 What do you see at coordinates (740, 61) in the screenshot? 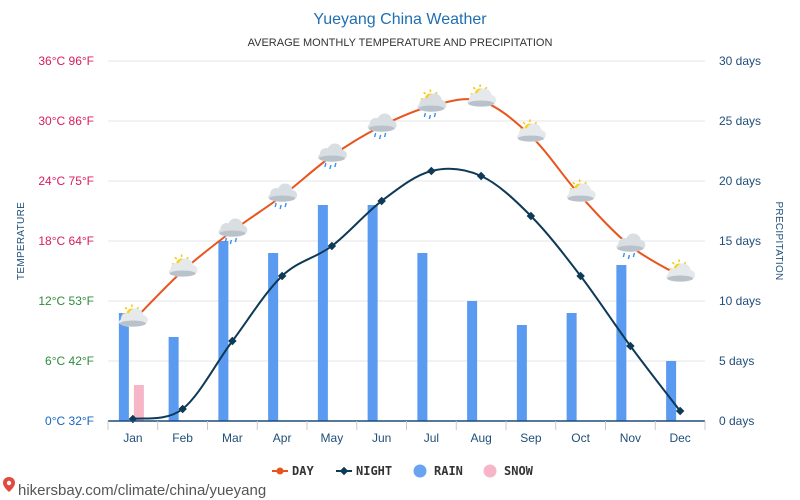
I see `right-tick-label: 30 days` at bounding box center [740, 61].